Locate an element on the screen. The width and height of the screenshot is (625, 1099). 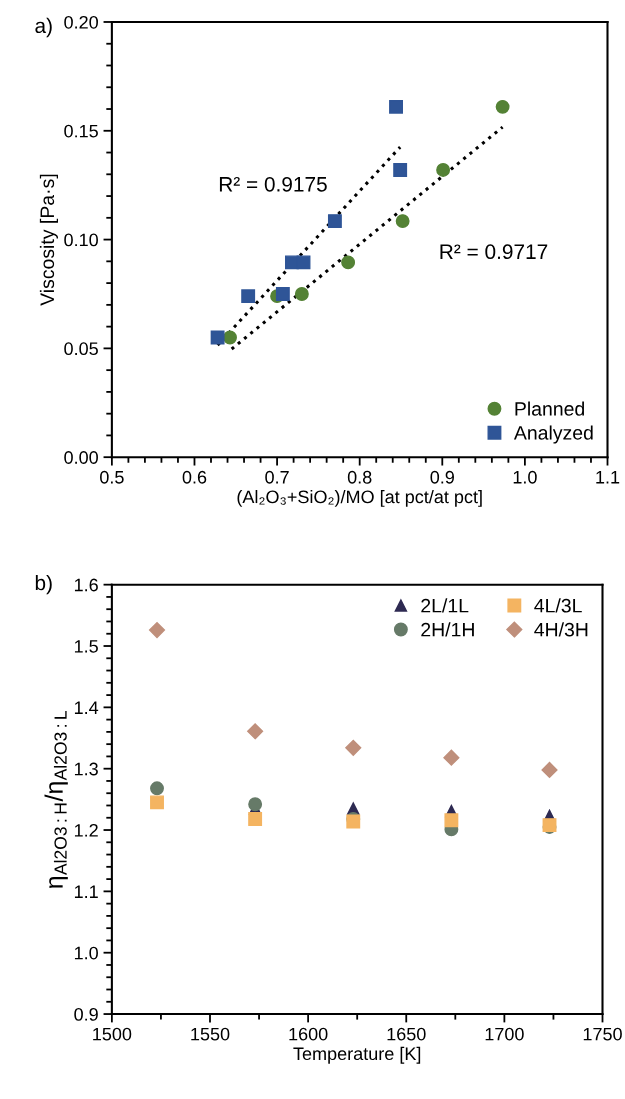
x-axis-title: Temperature [K] is located at coordinates (357, 1055).